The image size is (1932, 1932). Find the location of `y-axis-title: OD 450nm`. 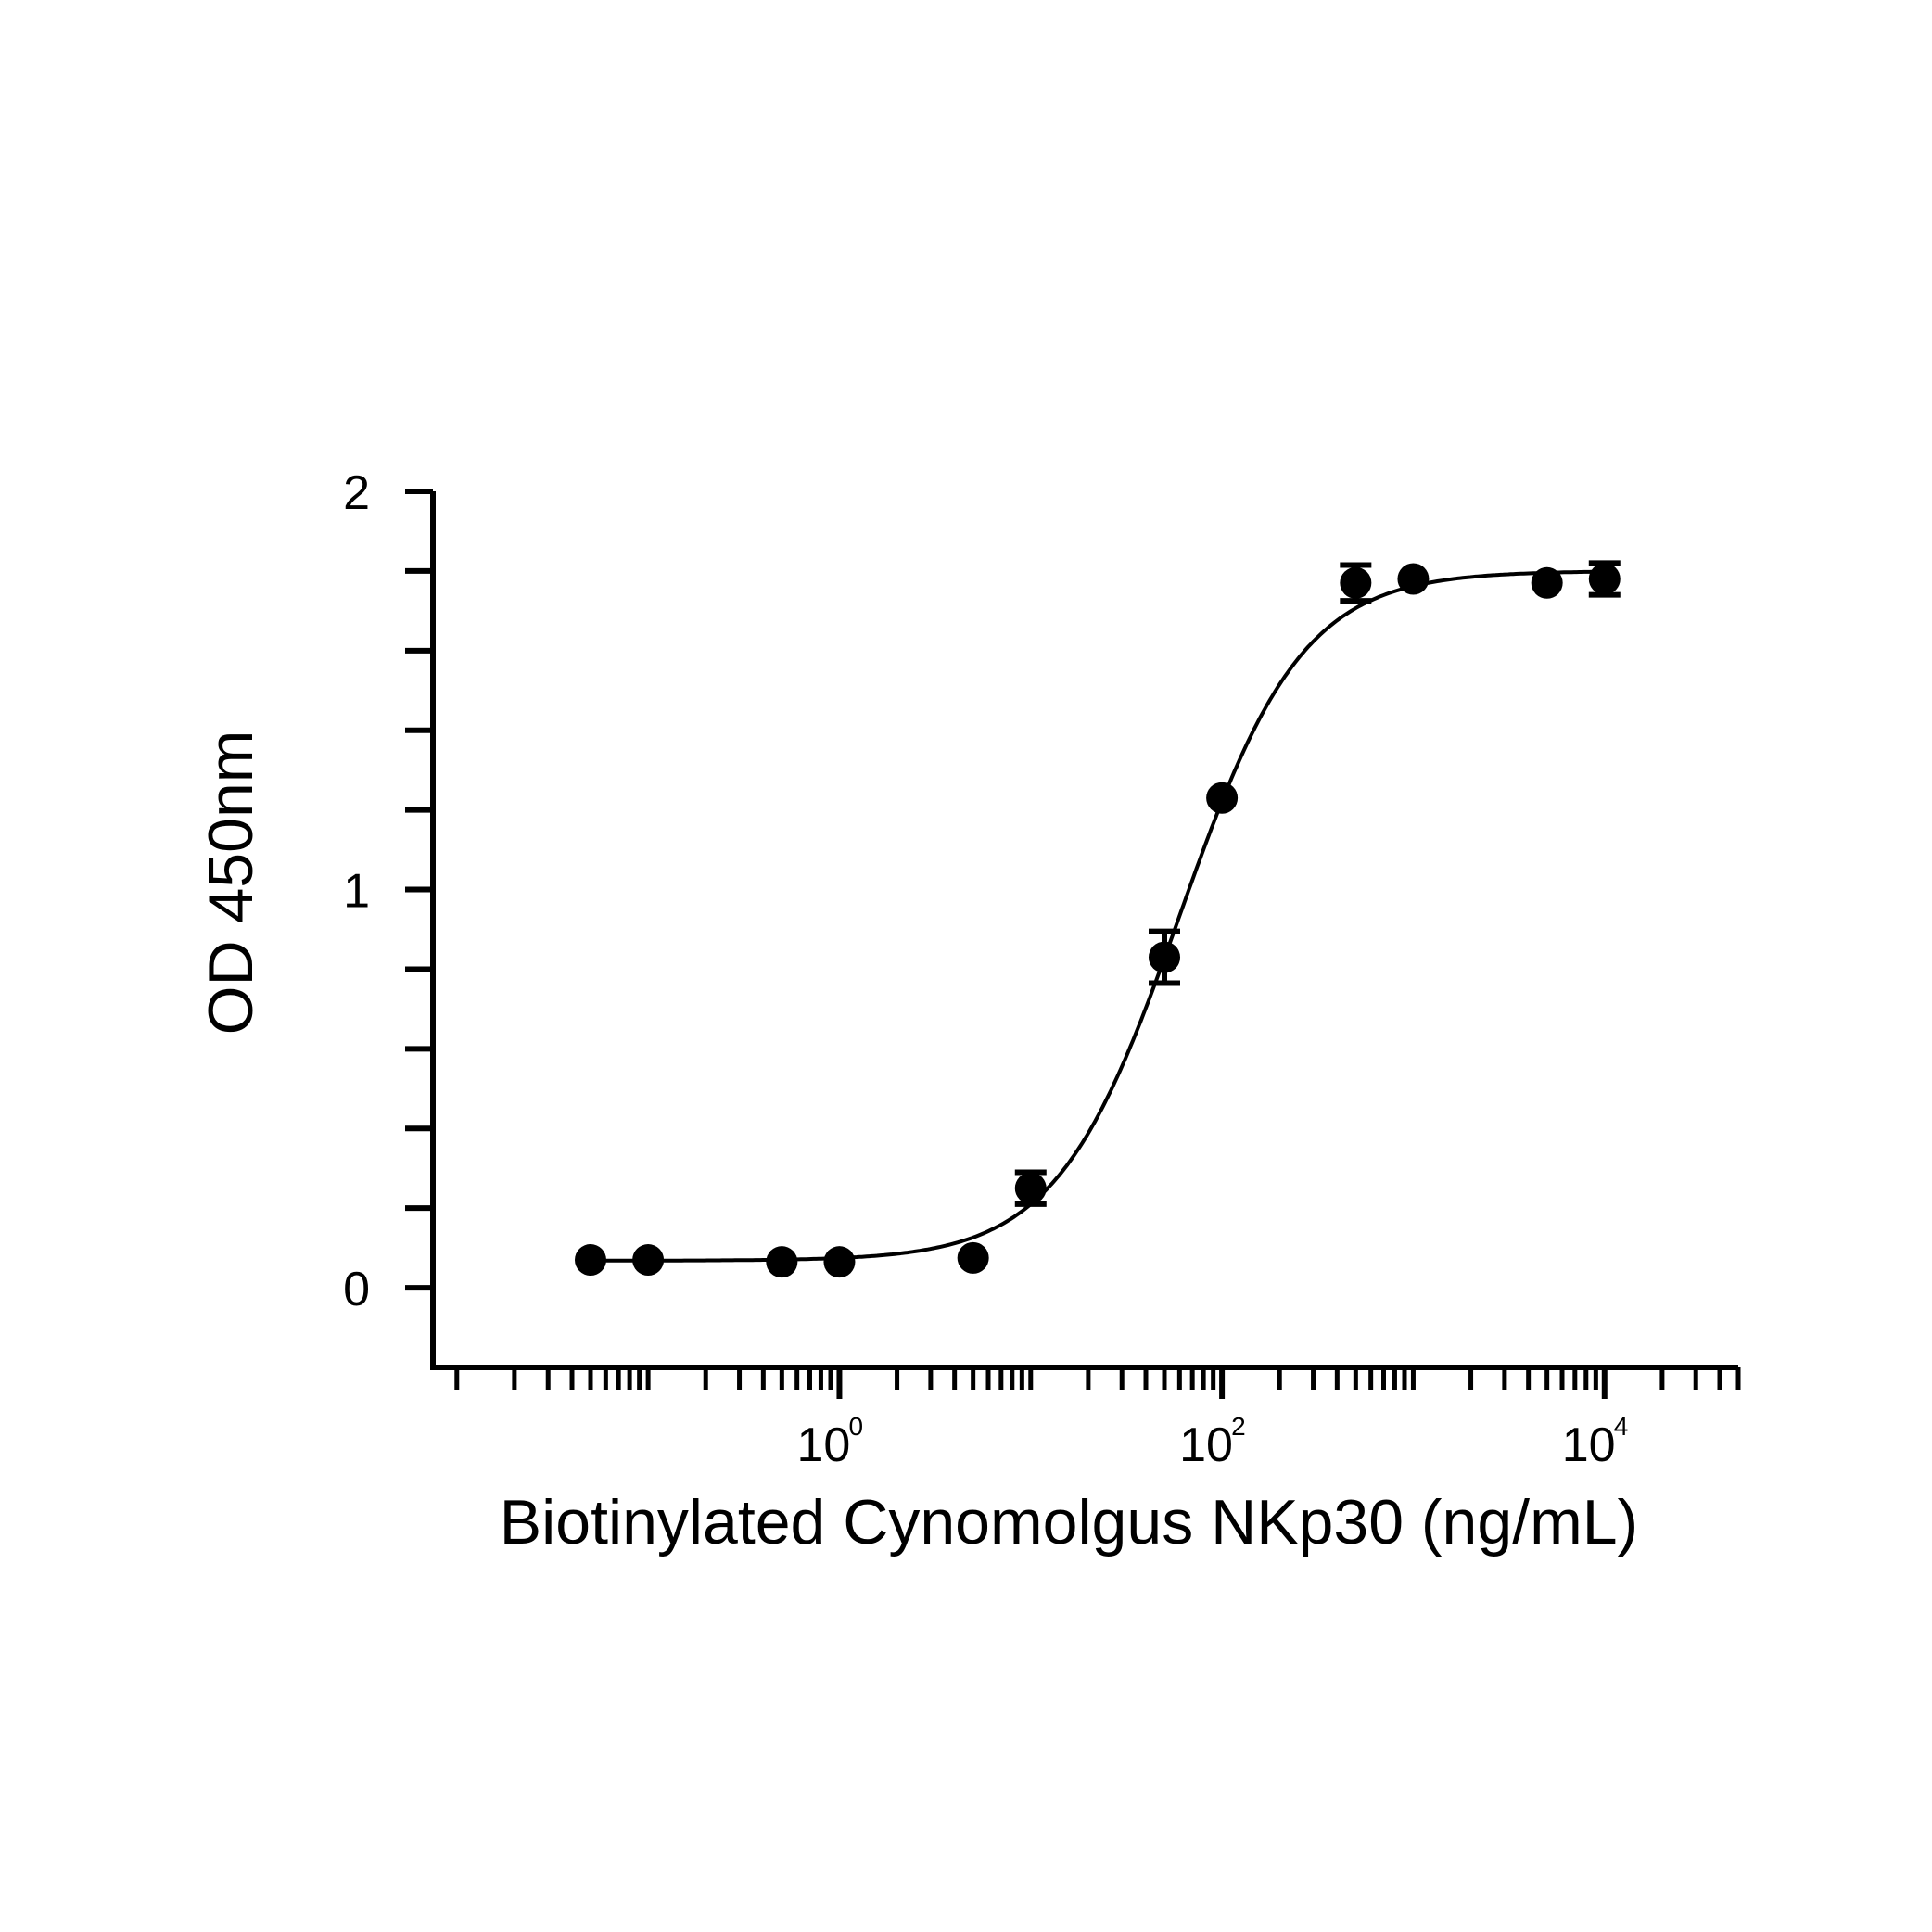

y-axis-title: OD 450nm is located at coordinates (231, 883).